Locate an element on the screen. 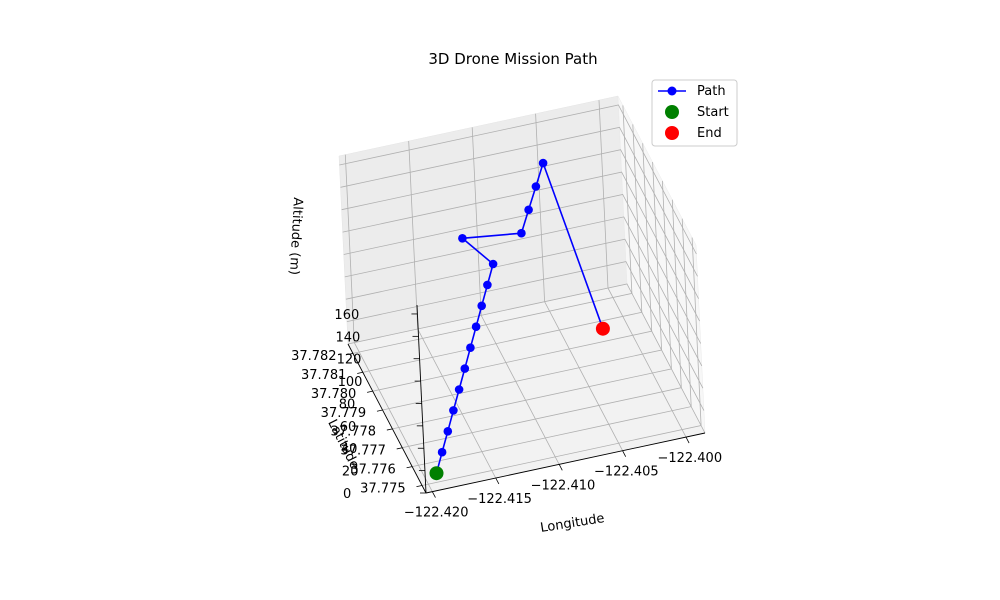  legend-label-path: Path is located at coordinates (711, 91).